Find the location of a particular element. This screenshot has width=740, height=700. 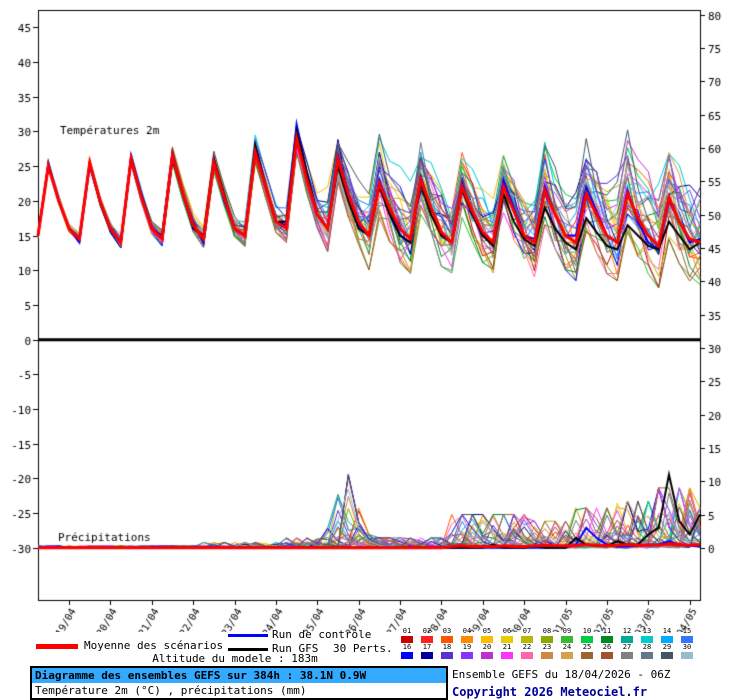

pert-number: 20 is located at coordinates (487, 647).